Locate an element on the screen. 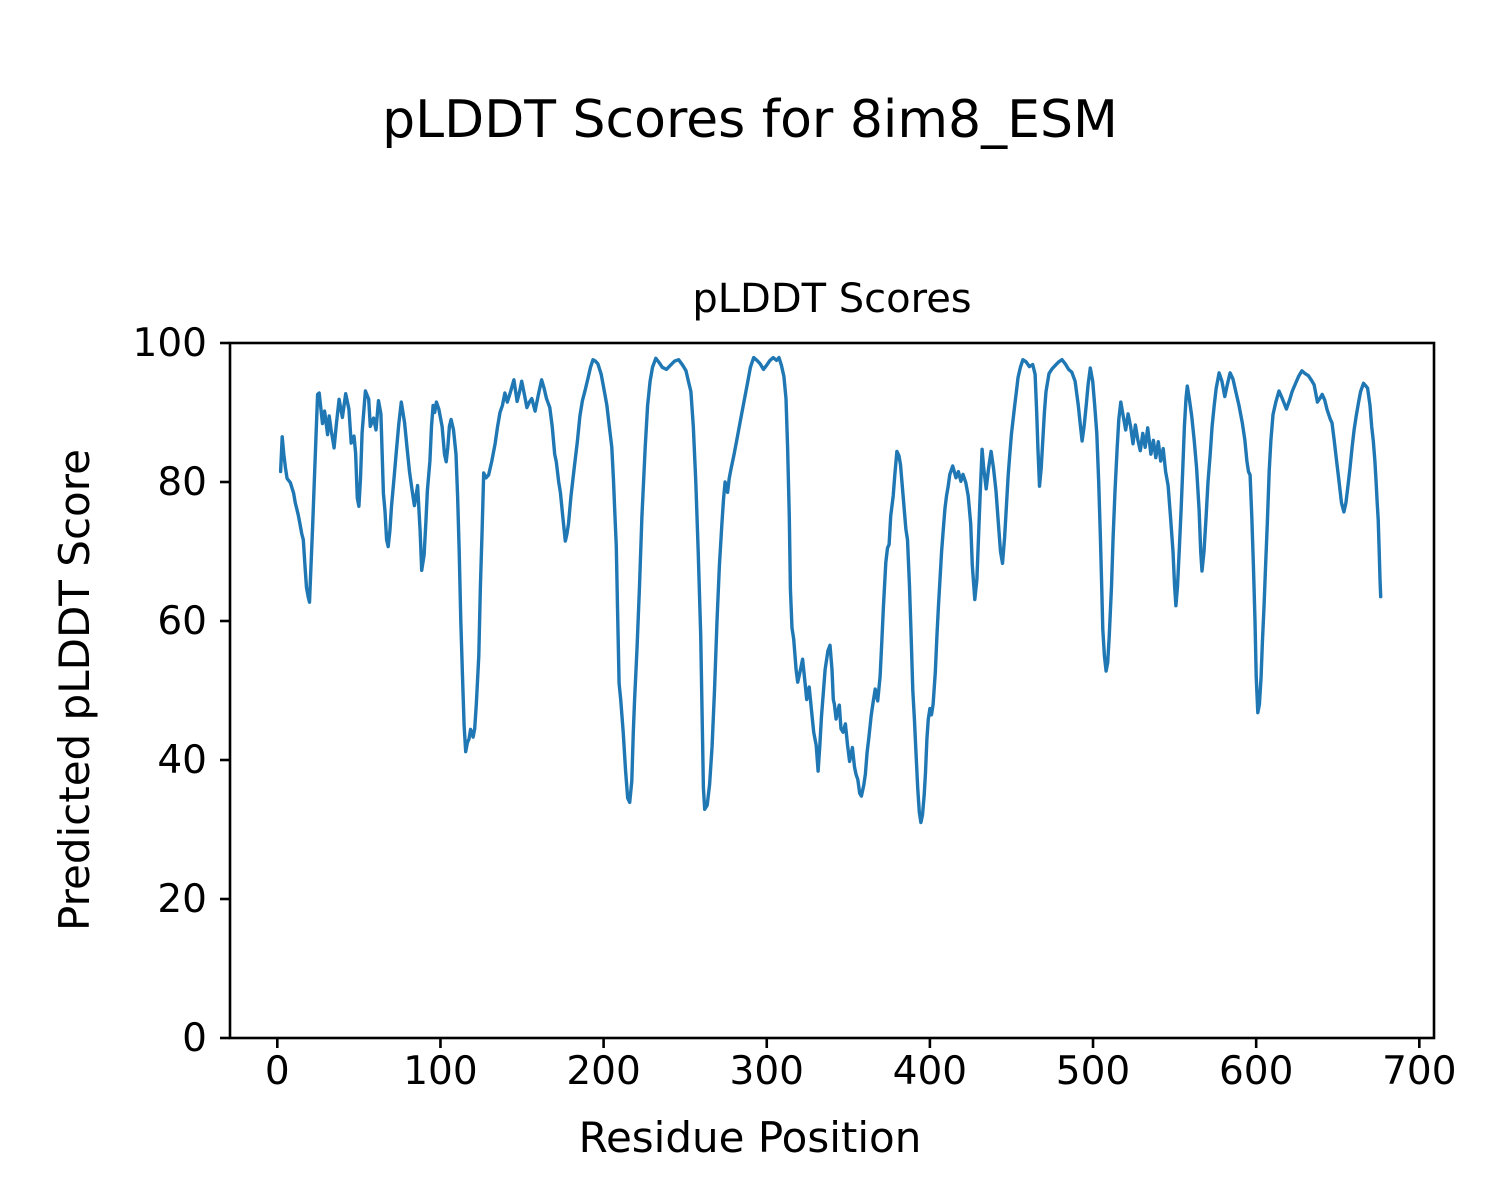 Image resolution: width=1500 pixels, height=1200 pixels. y-tick-label: 80 is located at coordinates (182, 482).